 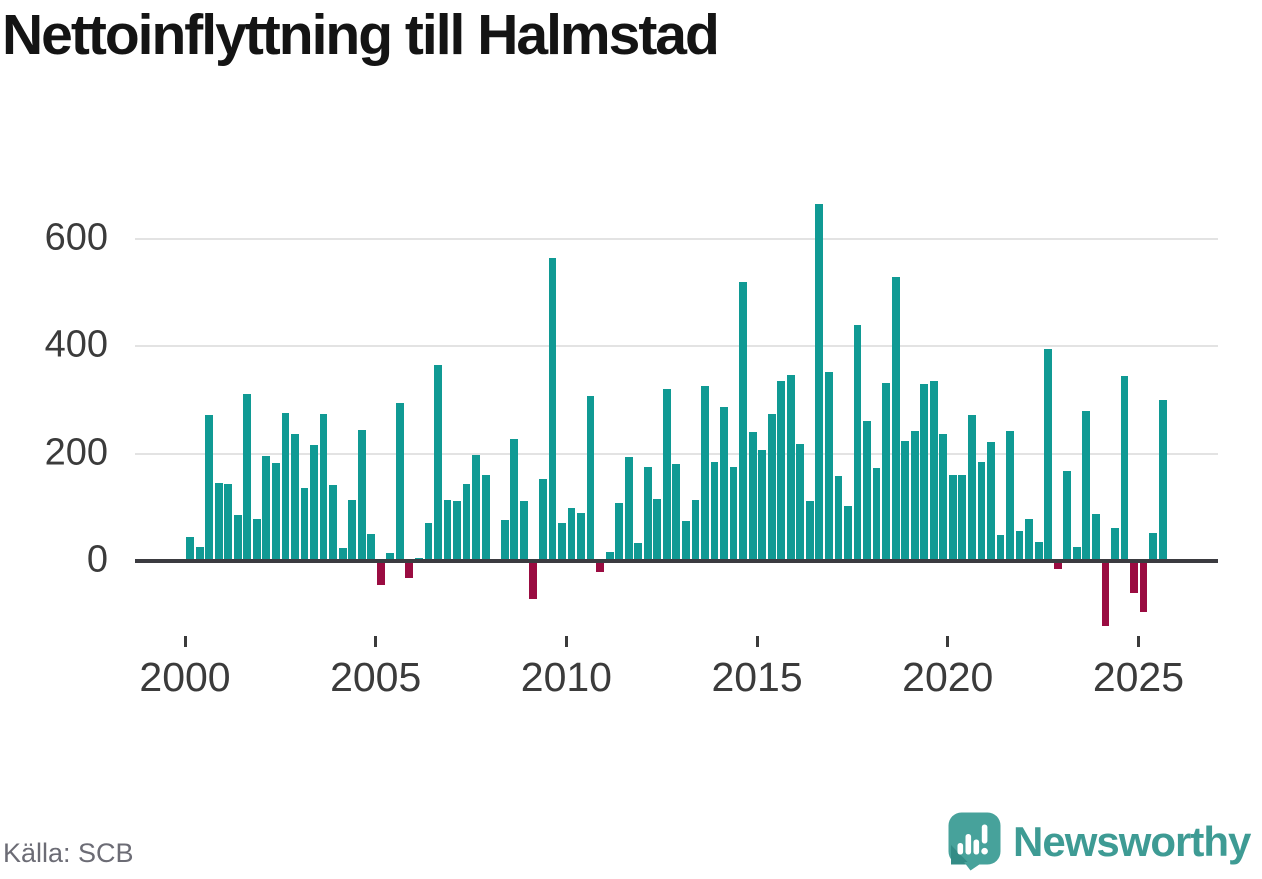 I want to click on x-axis-label: 2025, so click(x=1138, y=677).